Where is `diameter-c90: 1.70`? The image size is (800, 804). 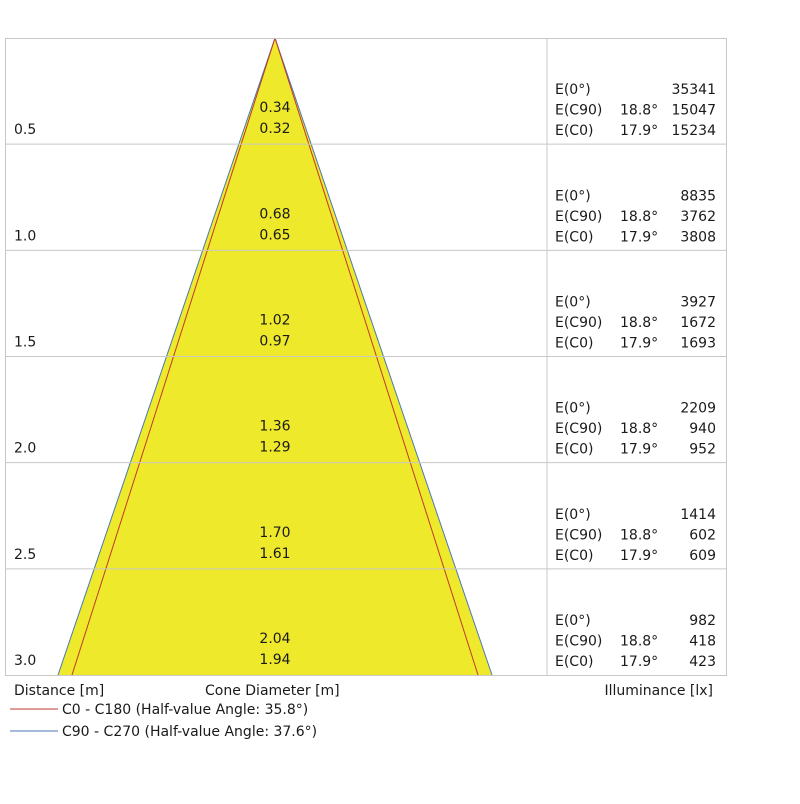
diameter-c90: 1.70 is located at coordinates (274, 533).